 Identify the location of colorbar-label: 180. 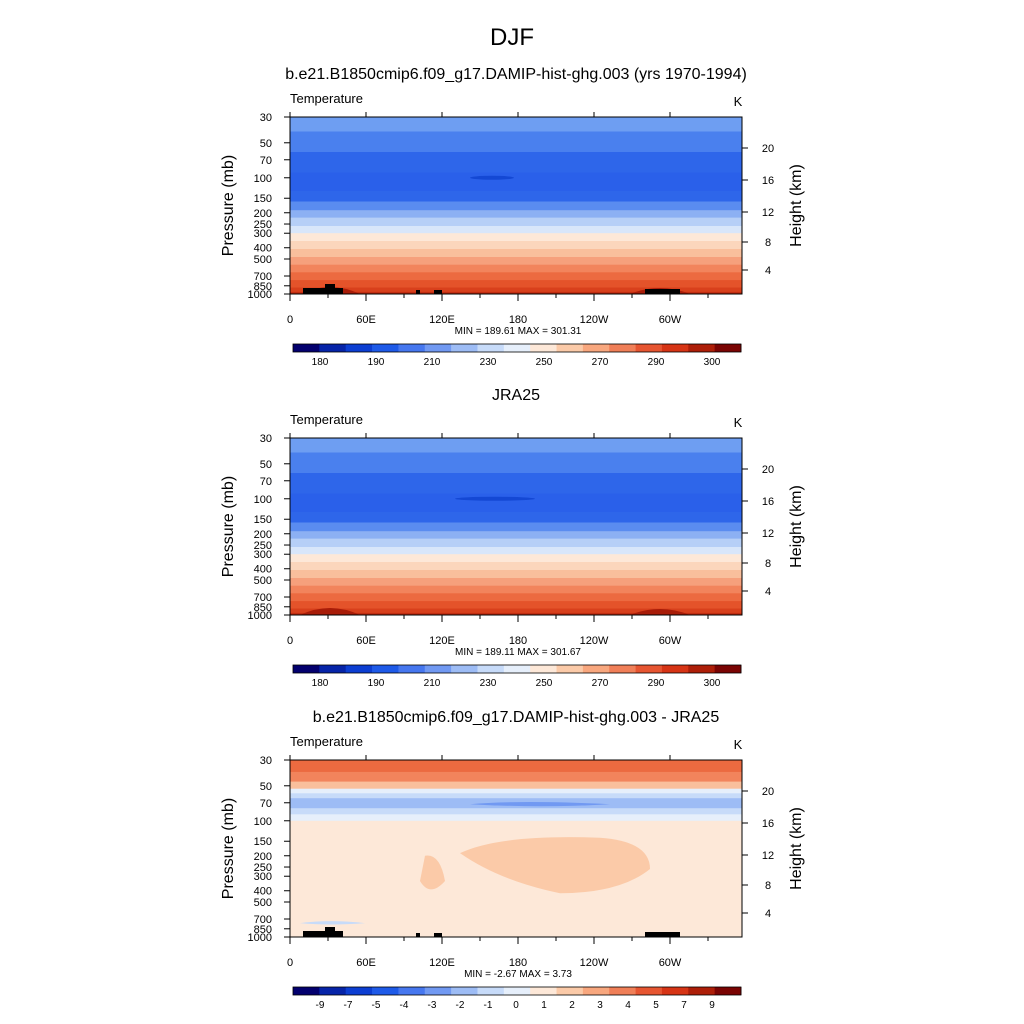
(320, 362).